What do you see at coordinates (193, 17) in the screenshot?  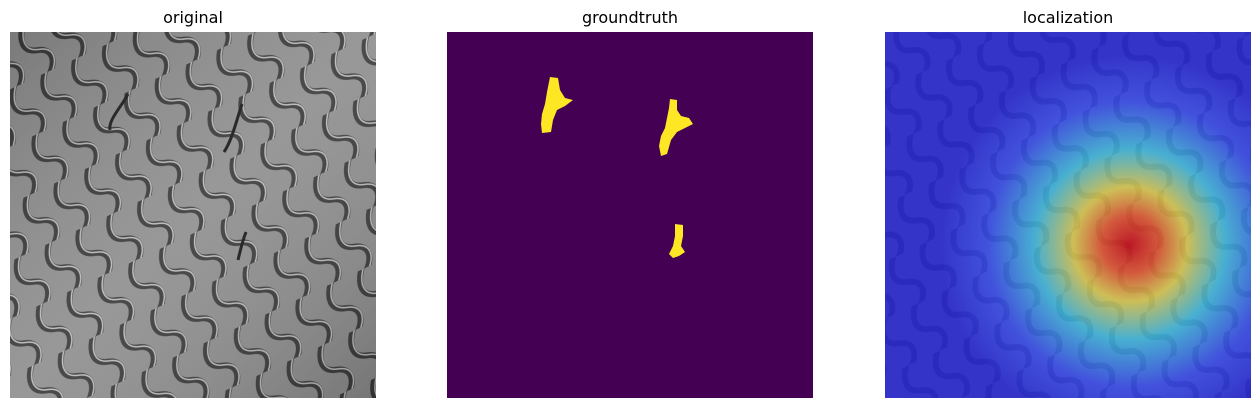 I see `panel-title-original: original` at bounding box center [193, 17].